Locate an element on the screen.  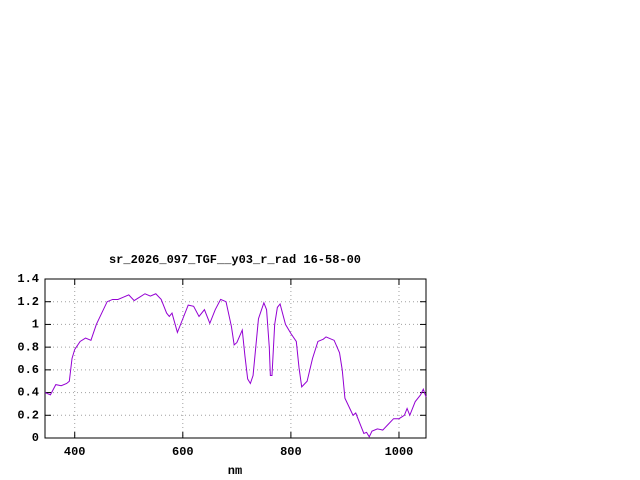
y-tick-label: 0.4 is located at coordinates (28, 393).